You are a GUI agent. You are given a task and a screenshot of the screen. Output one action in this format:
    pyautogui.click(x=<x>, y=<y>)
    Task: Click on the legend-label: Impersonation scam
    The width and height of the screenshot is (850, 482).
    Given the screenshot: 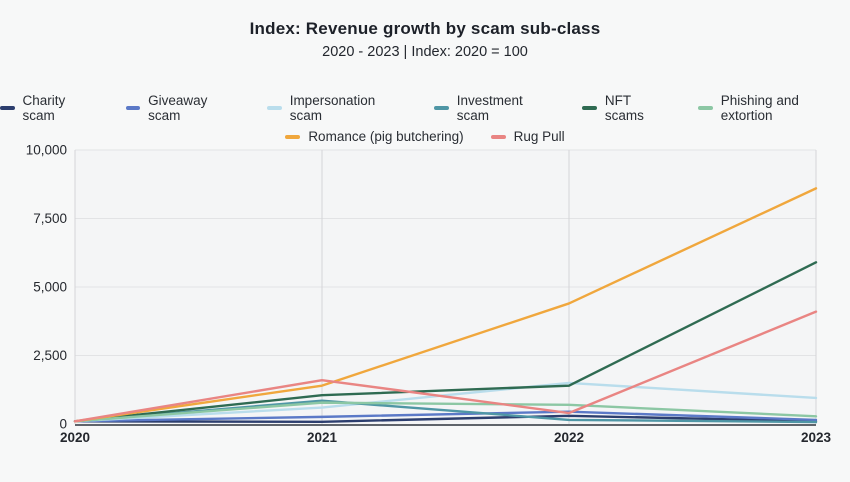 What is the action you would take?
    pyautogui.click(x=332, y=108)
    